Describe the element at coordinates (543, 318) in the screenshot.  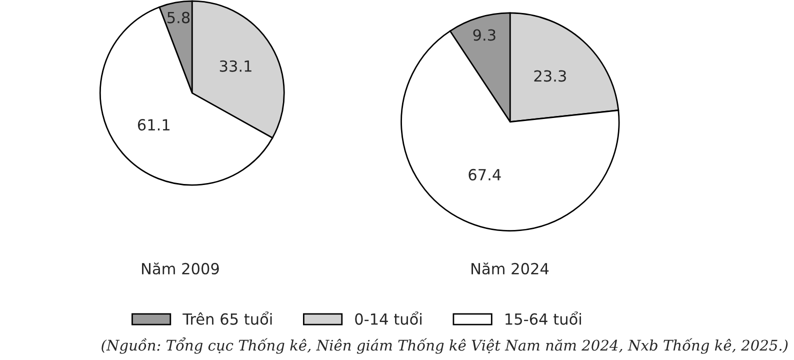
I see `legend-label: 15-64 tuổi` at that location.